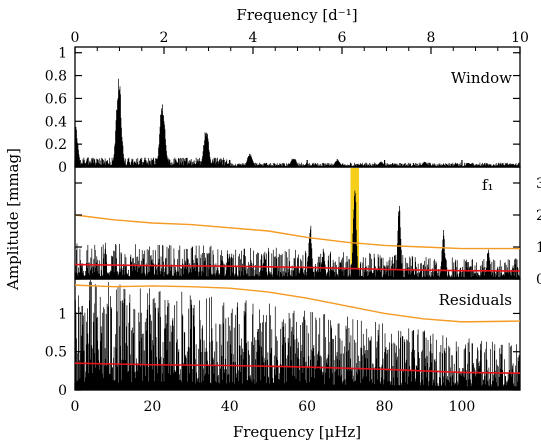 Image resolution: width=541 pixels, height=443 pixels. What do you see at coordinates (164, 38) in the screenshot?
I see `top-tick-label: 2` at bounding box center [164, 38].